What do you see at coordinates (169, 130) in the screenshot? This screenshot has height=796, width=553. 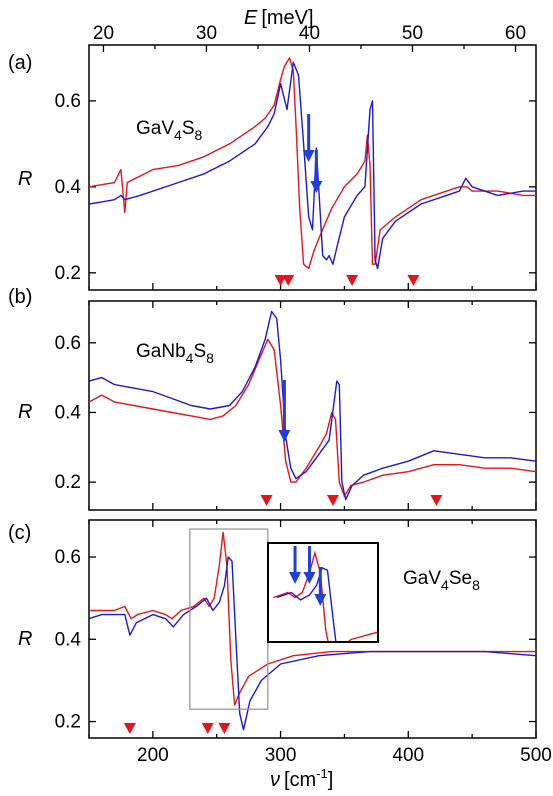 I see `panel-a-compound: GaV4S8` at bounding box center [169, 130].